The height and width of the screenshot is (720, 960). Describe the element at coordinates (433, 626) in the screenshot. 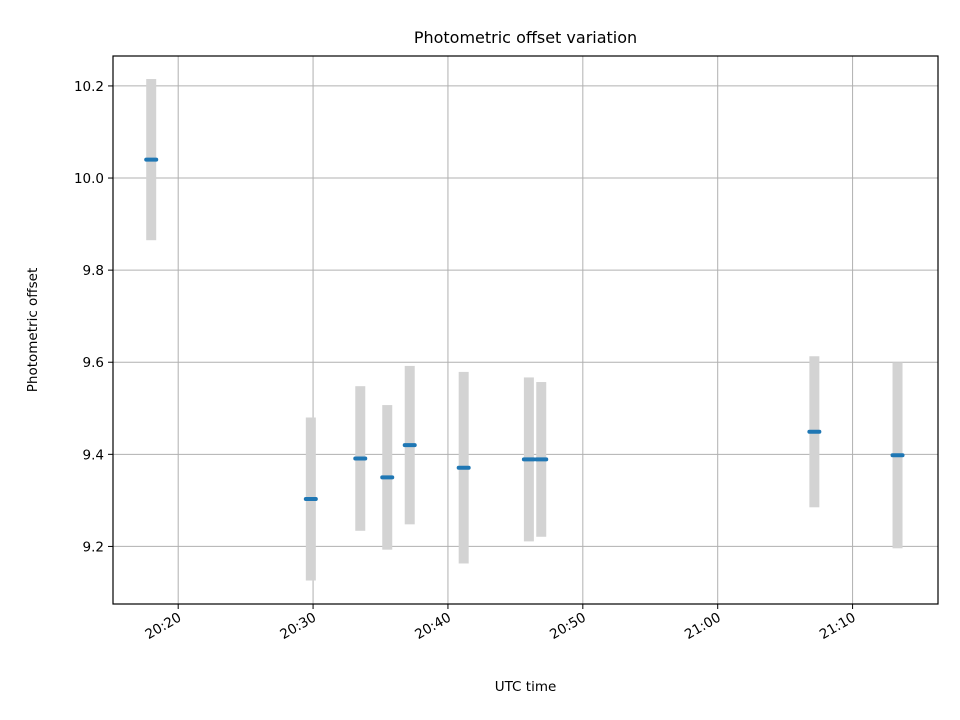

I see `x-tick-label: 20:40` at that location.